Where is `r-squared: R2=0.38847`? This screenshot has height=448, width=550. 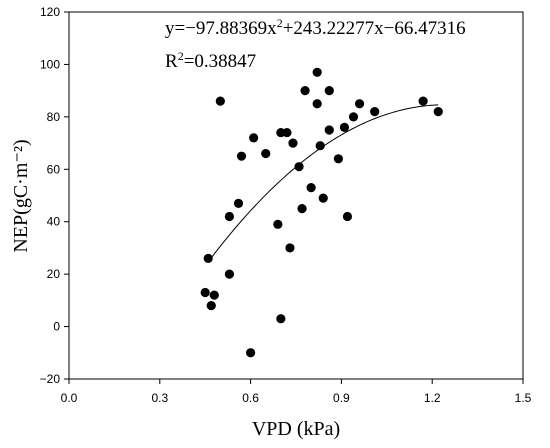
r-squared: R2=0.38847 is located at coordinates (210, 60).